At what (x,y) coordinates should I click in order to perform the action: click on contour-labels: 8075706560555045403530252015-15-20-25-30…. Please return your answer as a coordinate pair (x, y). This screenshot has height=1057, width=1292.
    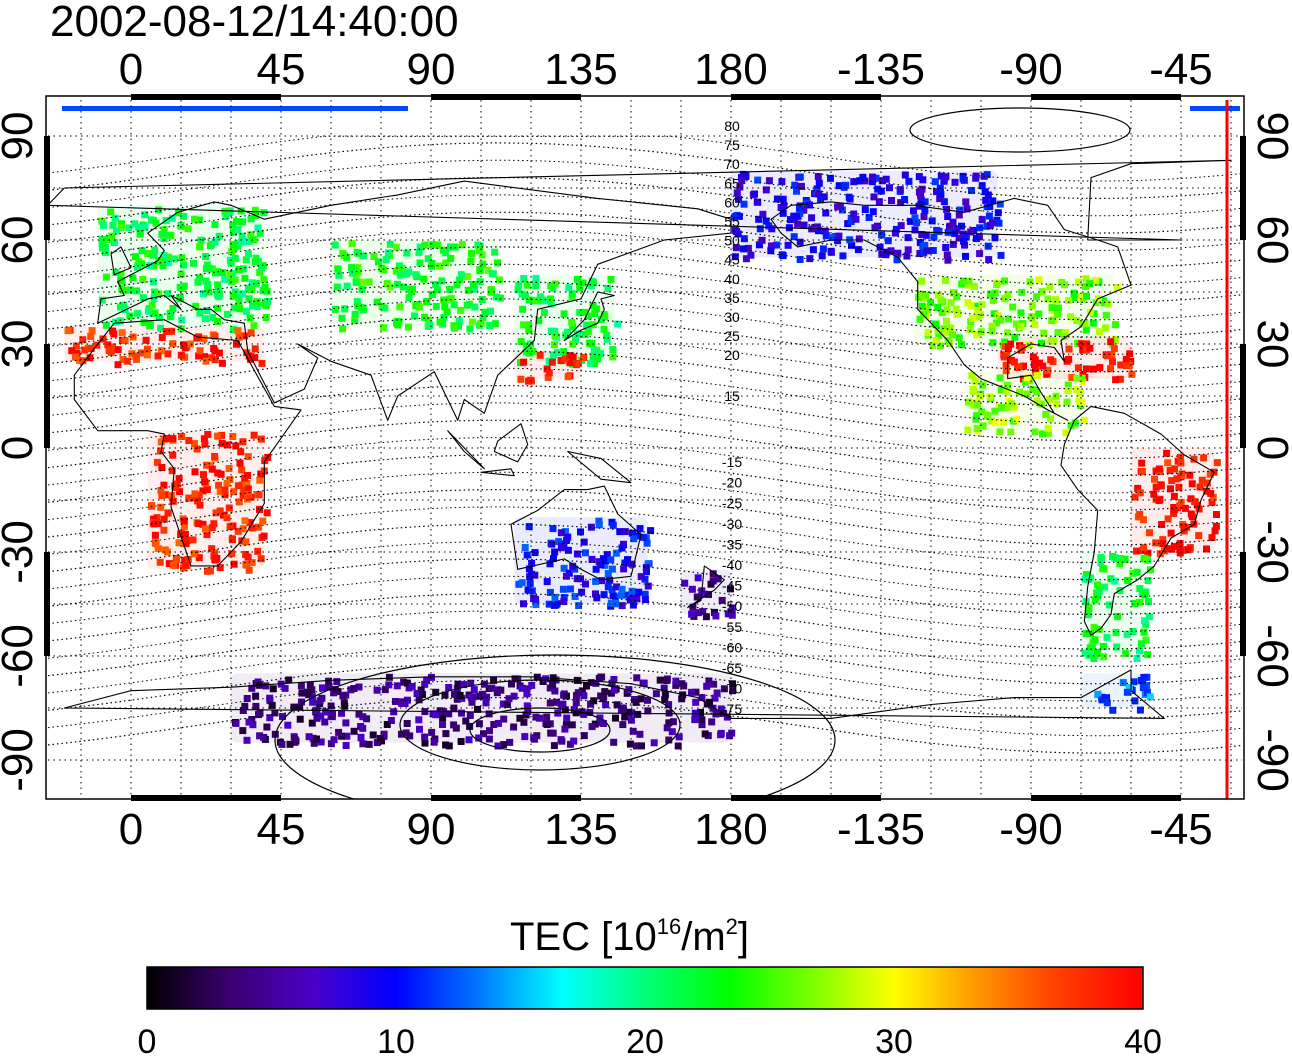
    Looking at the image, I should click on (732, 417).